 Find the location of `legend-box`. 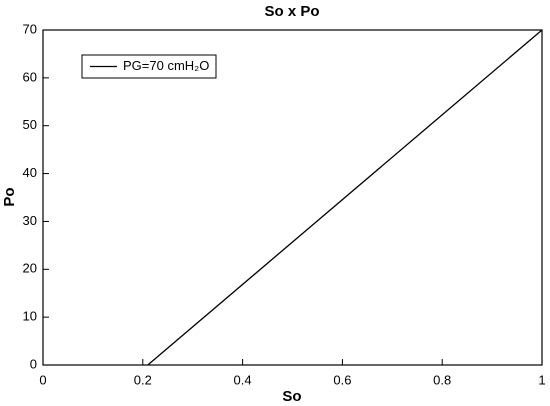

legend-box is located at coordinates (149, 66).